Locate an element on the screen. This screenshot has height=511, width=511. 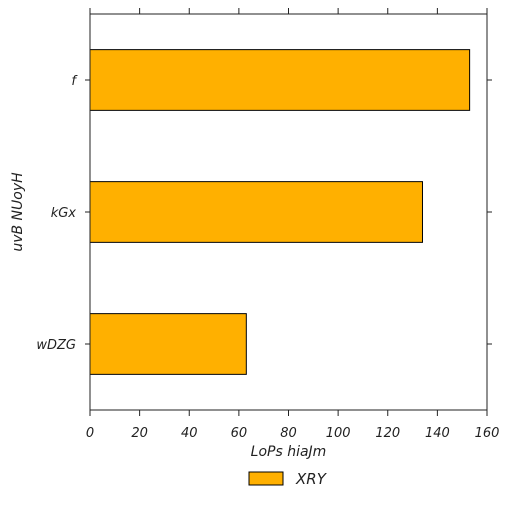
legend-label: XRY is located at coordinates (311, 479).